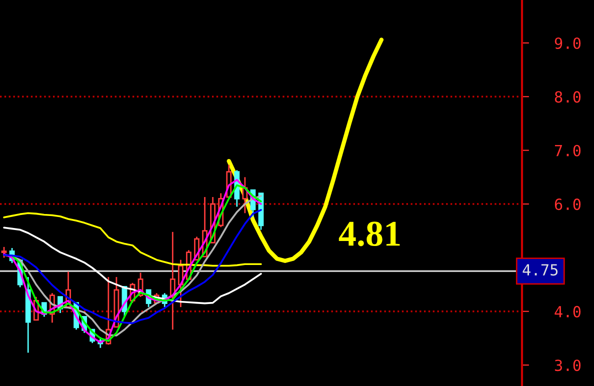 The width and height of the screenshot is (594, 386). I want to click on y-tick-label: 8.0, so click(567, 97).